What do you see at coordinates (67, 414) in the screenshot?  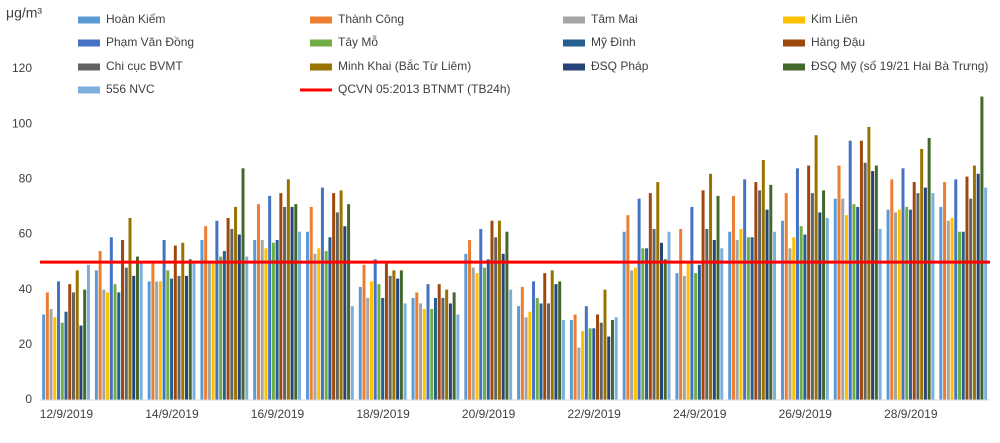 I see `x-tick-label: 12/9/2019` at bounding box center [67, 414].